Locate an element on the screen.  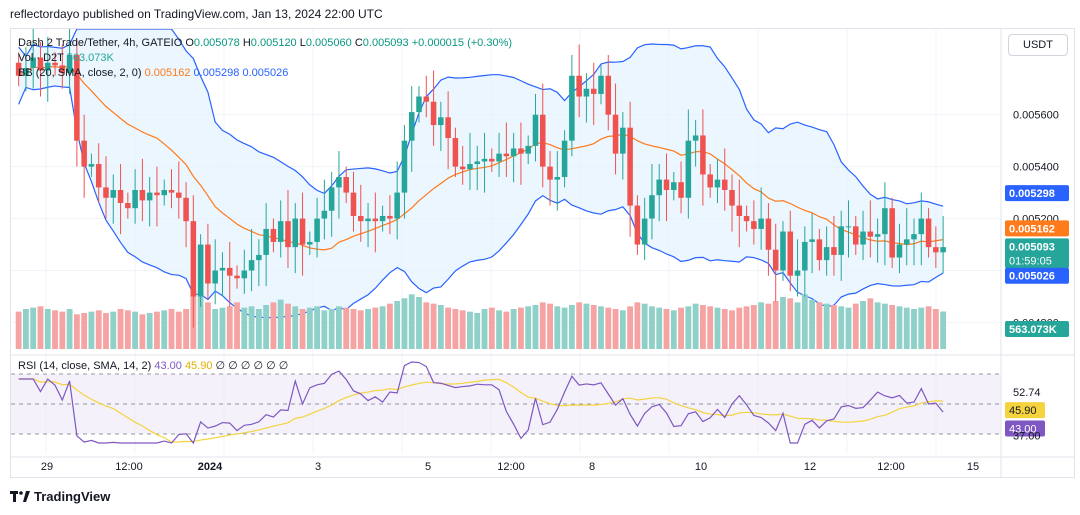
legend-c-label: C is located at coordinates (358, 43).